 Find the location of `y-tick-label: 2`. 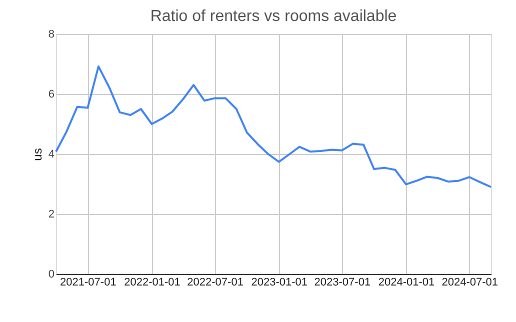

y-tick-label: 2 is located at coordinates (51, 214).